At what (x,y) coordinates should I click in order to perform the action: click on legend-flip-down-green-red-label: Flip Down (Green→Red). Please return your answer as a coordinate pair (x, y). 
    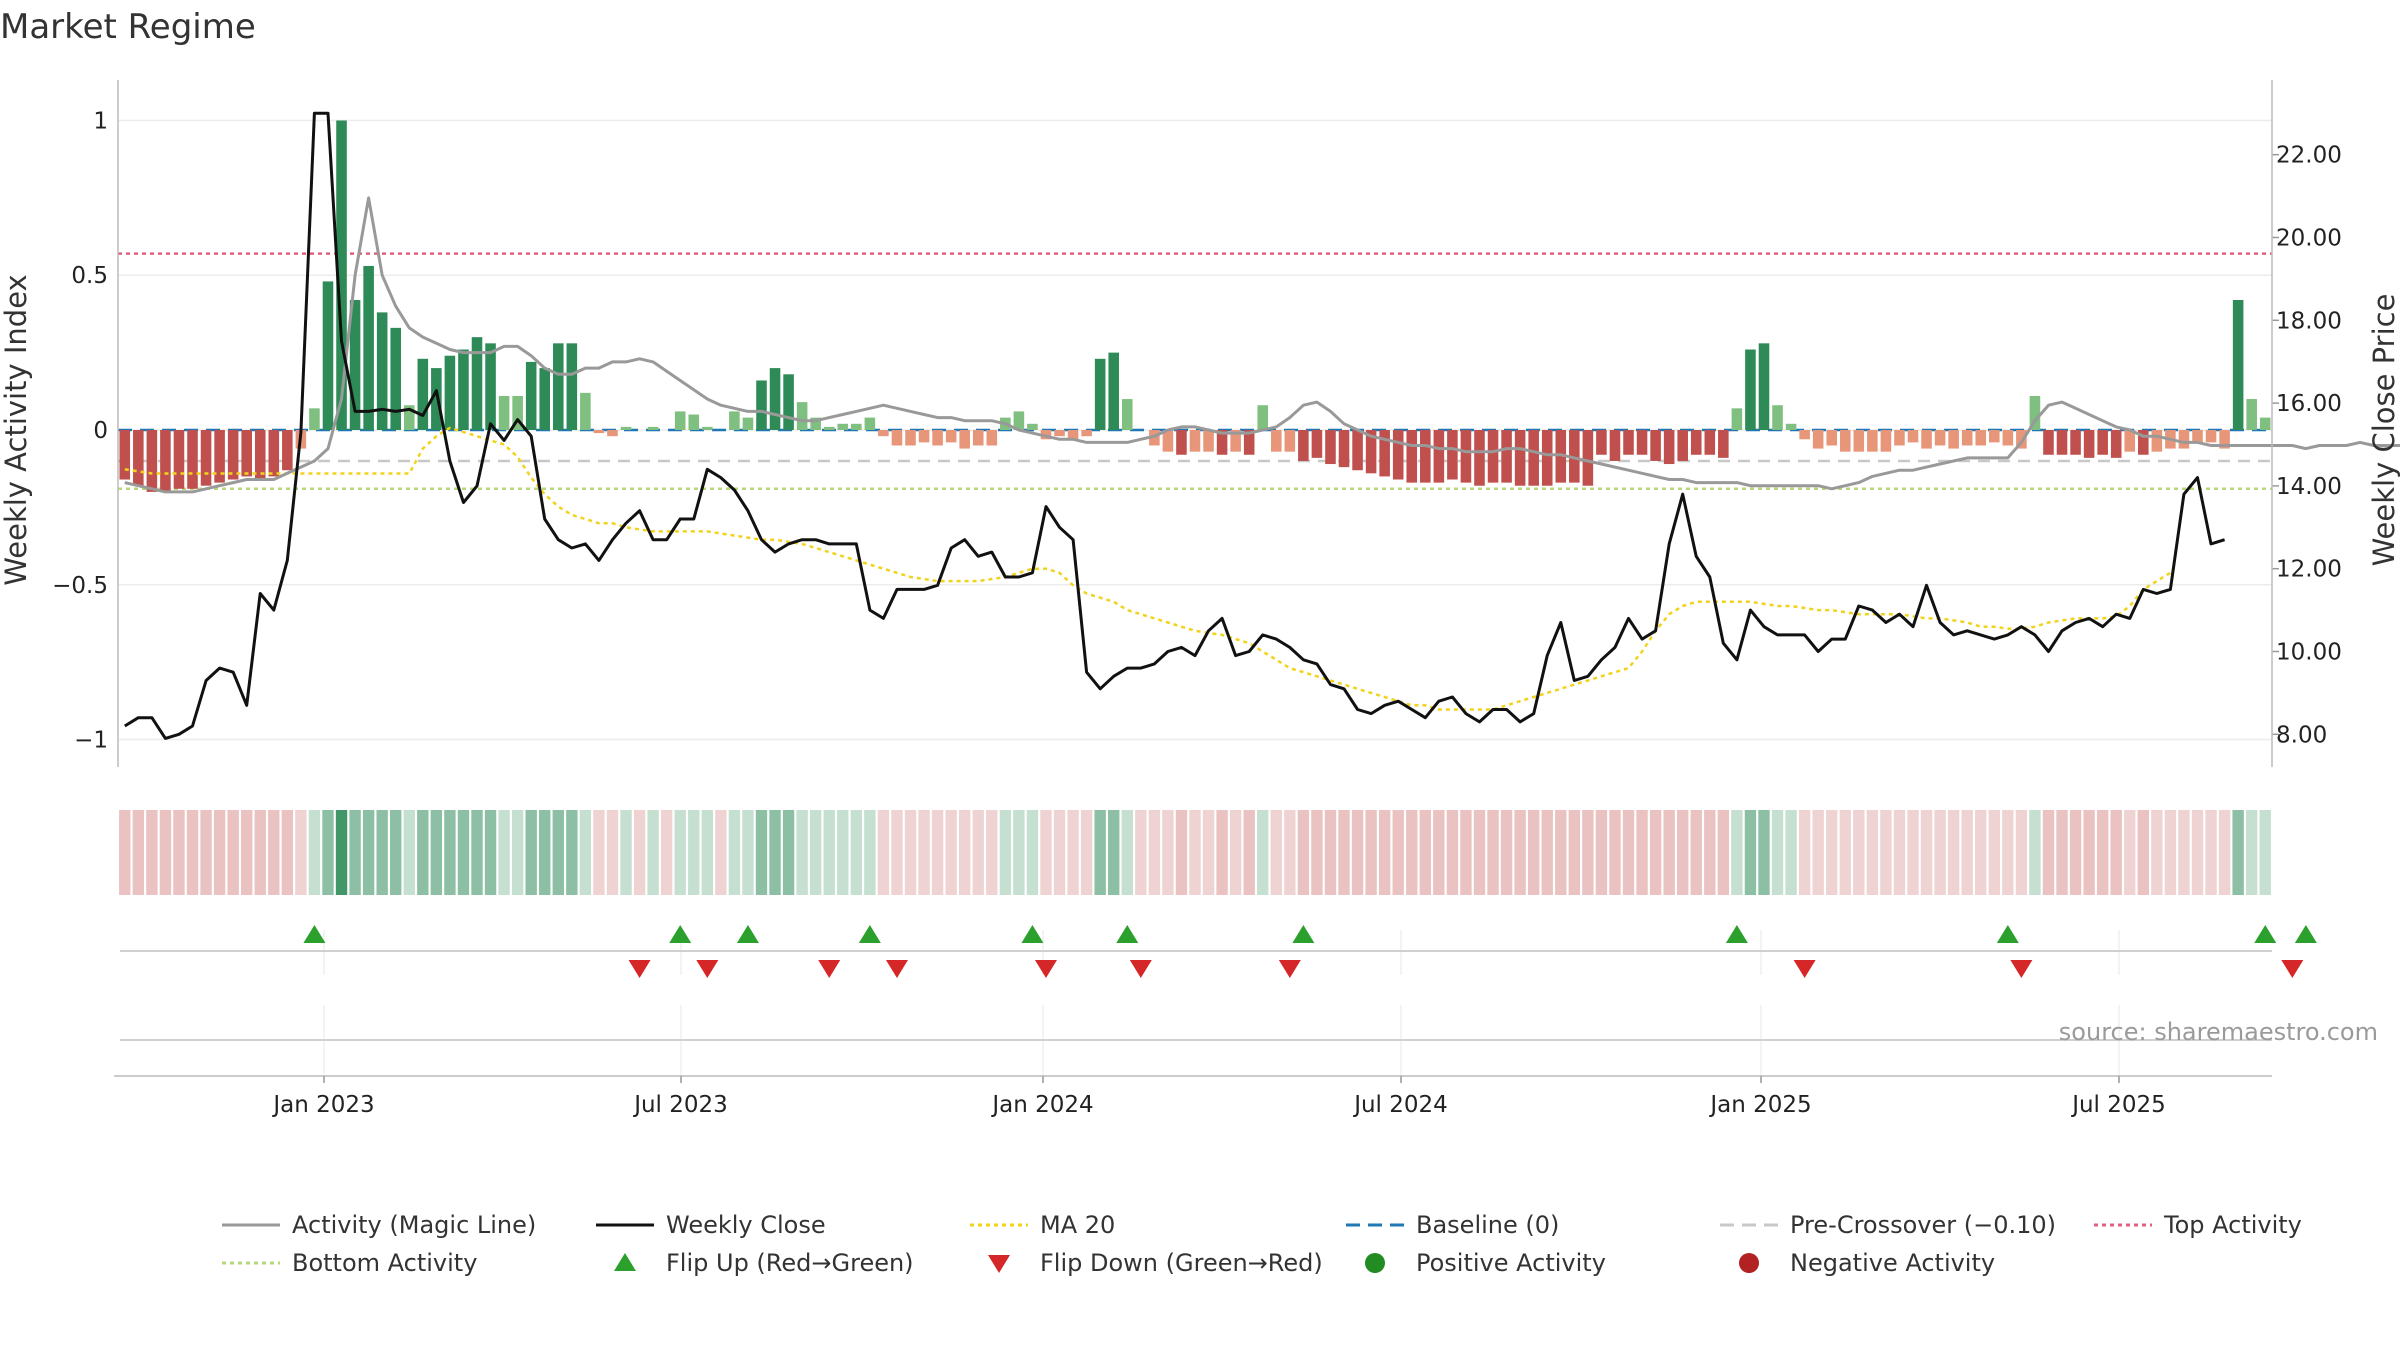
    Looking at the image, I should click on (1181, 1263).